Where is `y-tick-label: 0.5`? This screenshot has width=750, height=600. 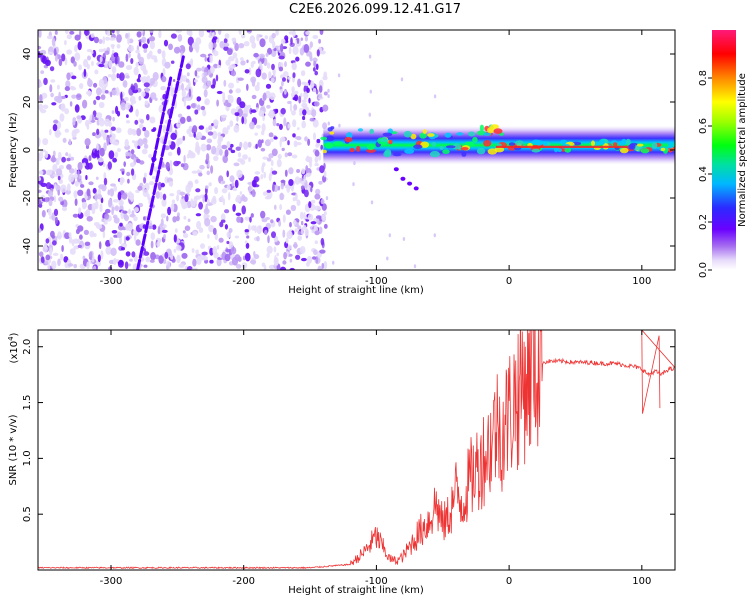 y-tick-label: 0.5 is located at coordinates (27, 514).